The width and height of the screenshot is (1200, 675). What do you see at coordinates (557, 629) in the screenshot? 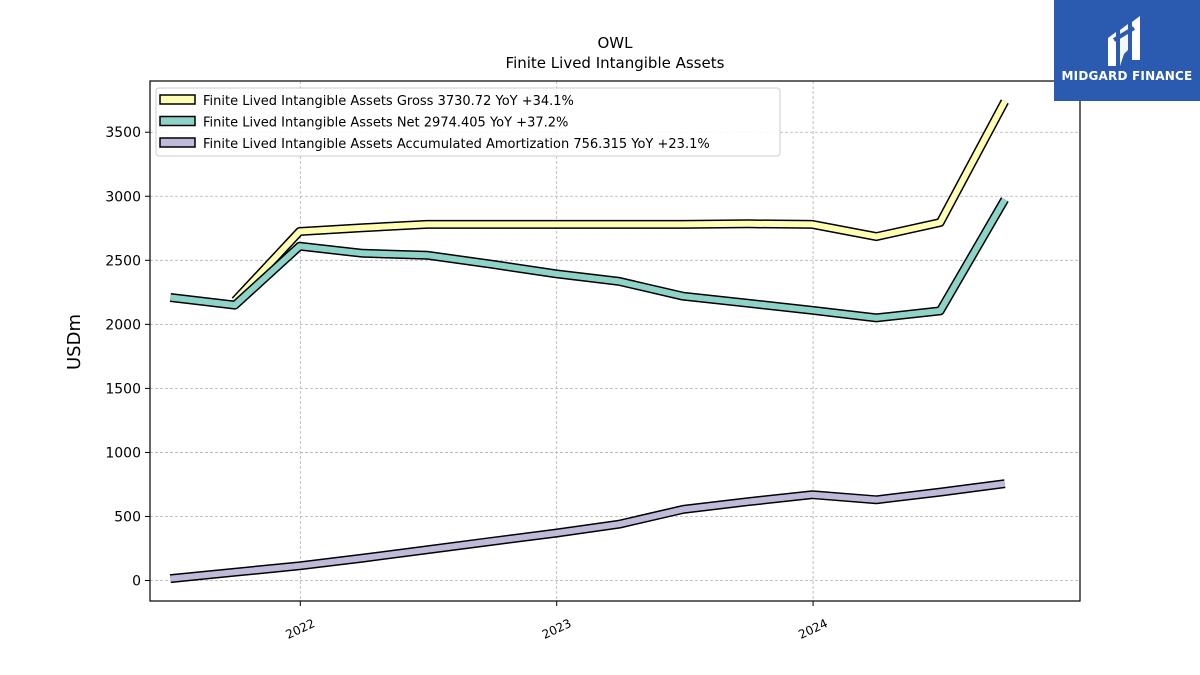
I see `x-tick-label: 2023` at bounding box center [557, 629].